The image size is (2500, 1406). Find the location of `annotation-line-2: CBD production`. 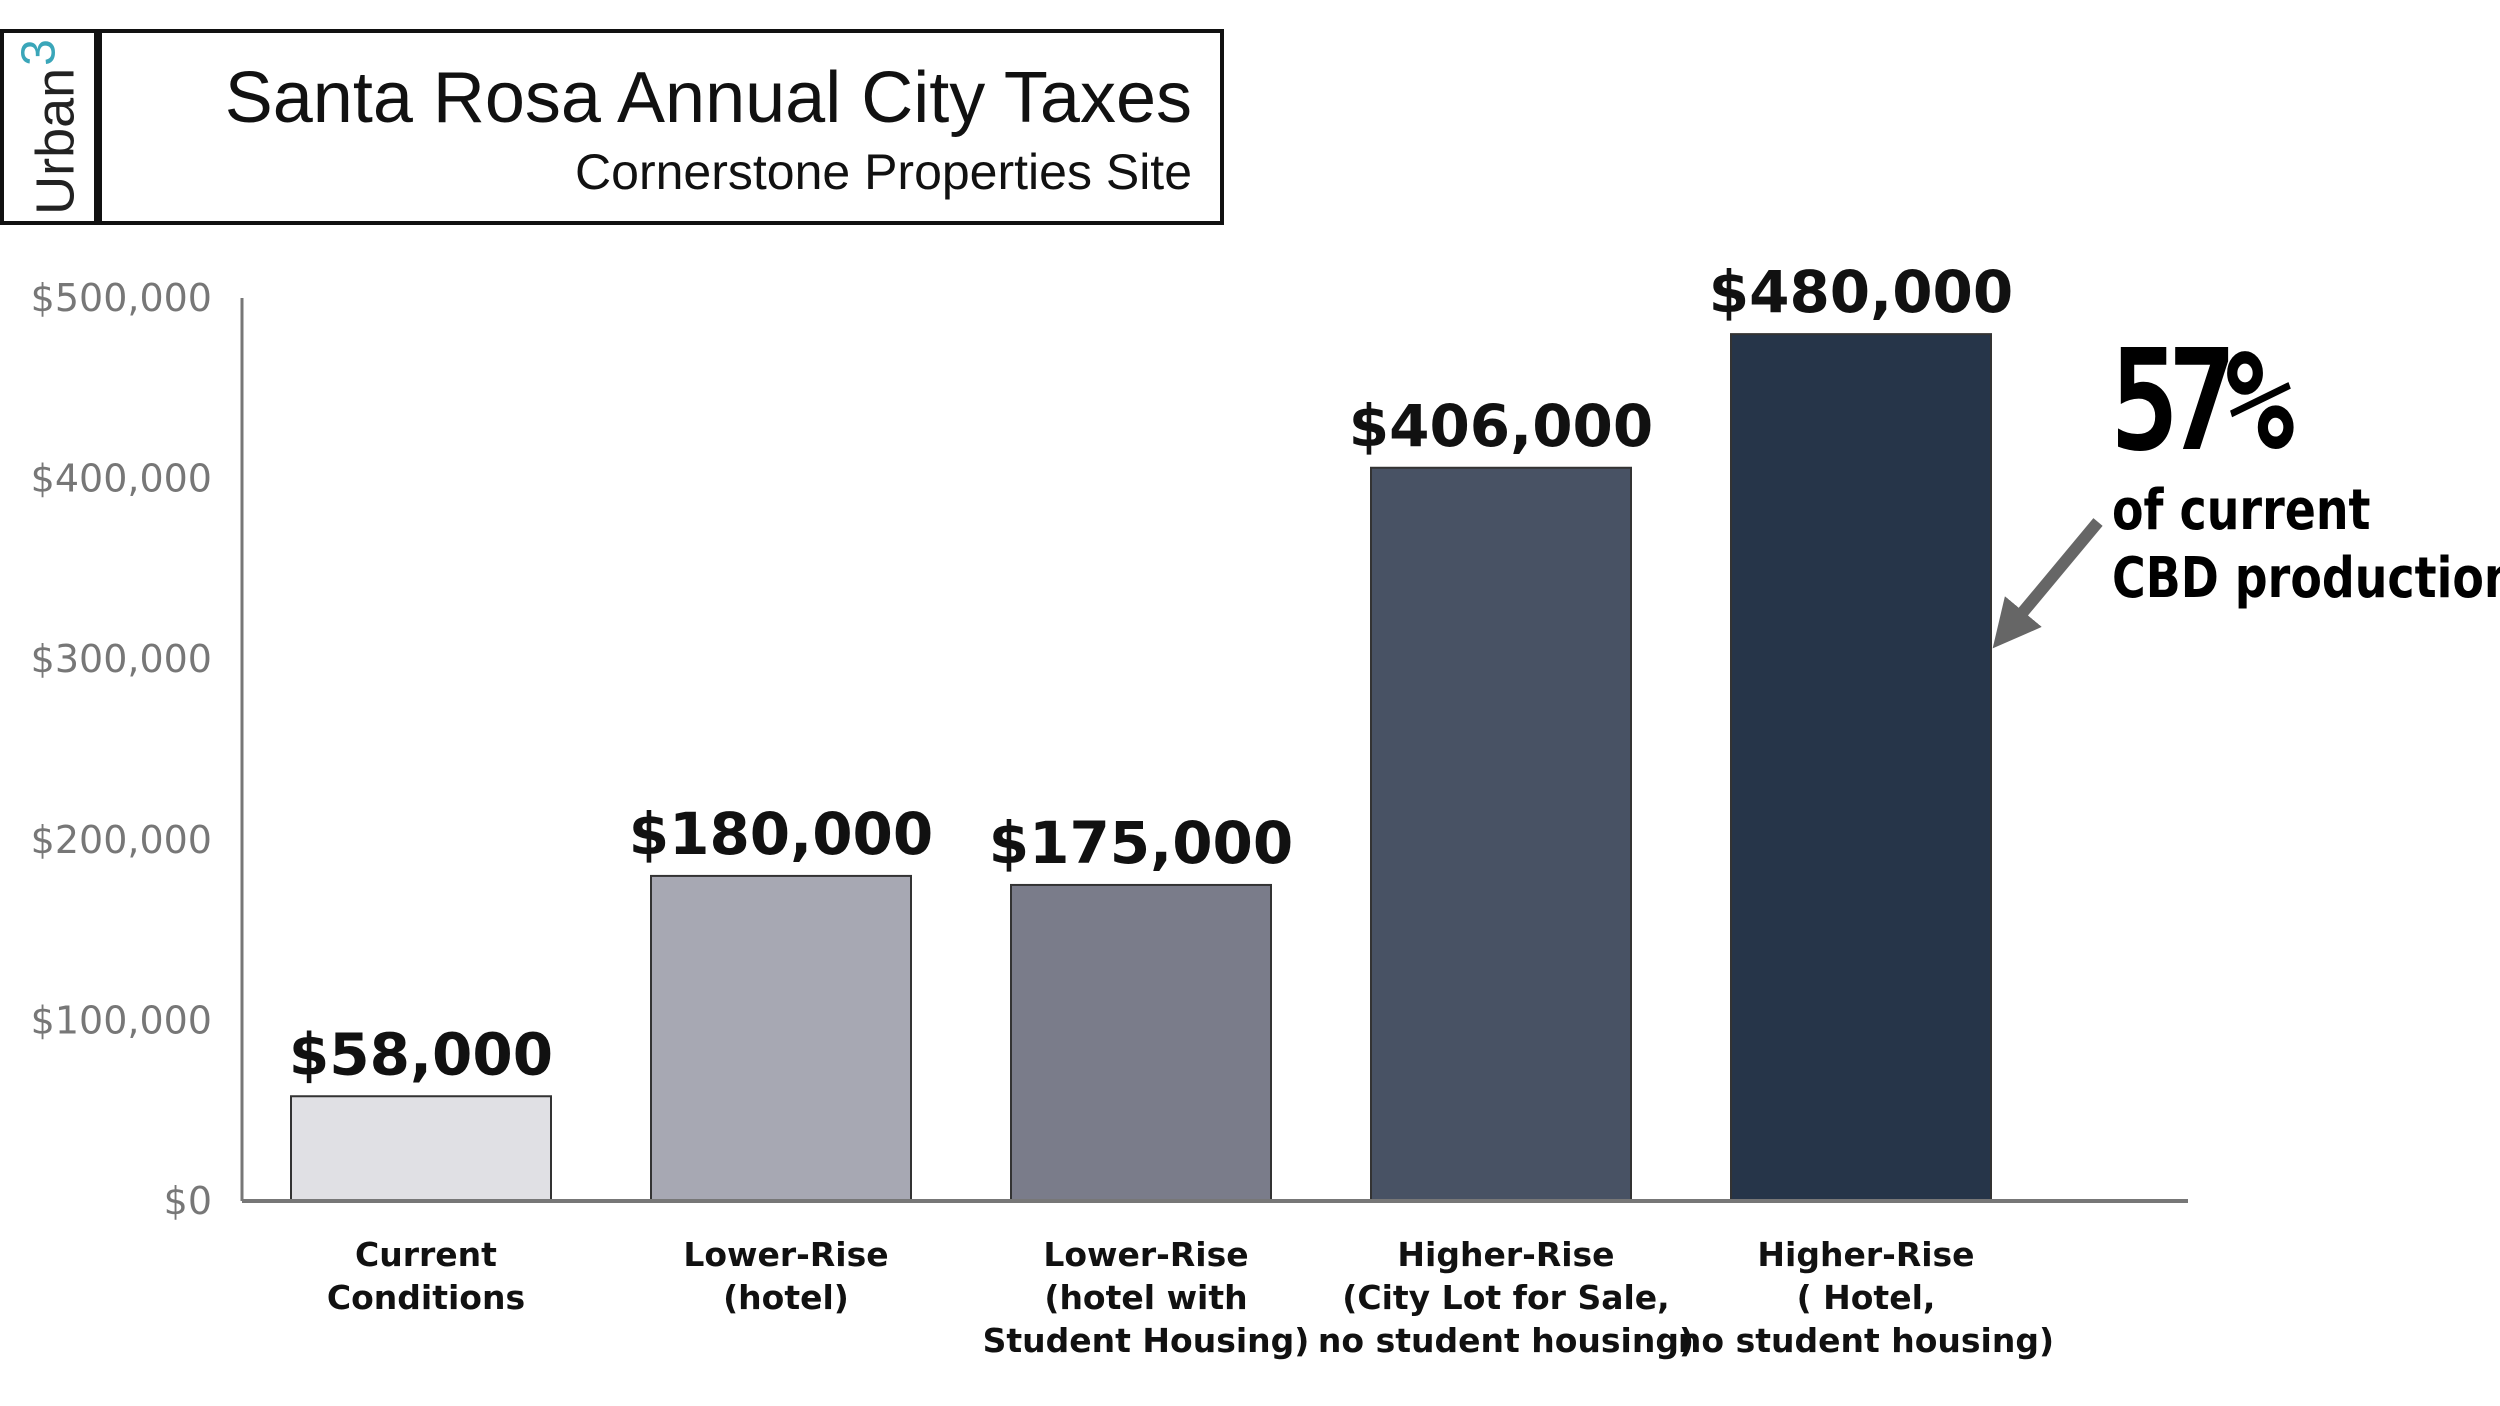

annotation-line-2: CBD production is located at coordinates (2306, 578).